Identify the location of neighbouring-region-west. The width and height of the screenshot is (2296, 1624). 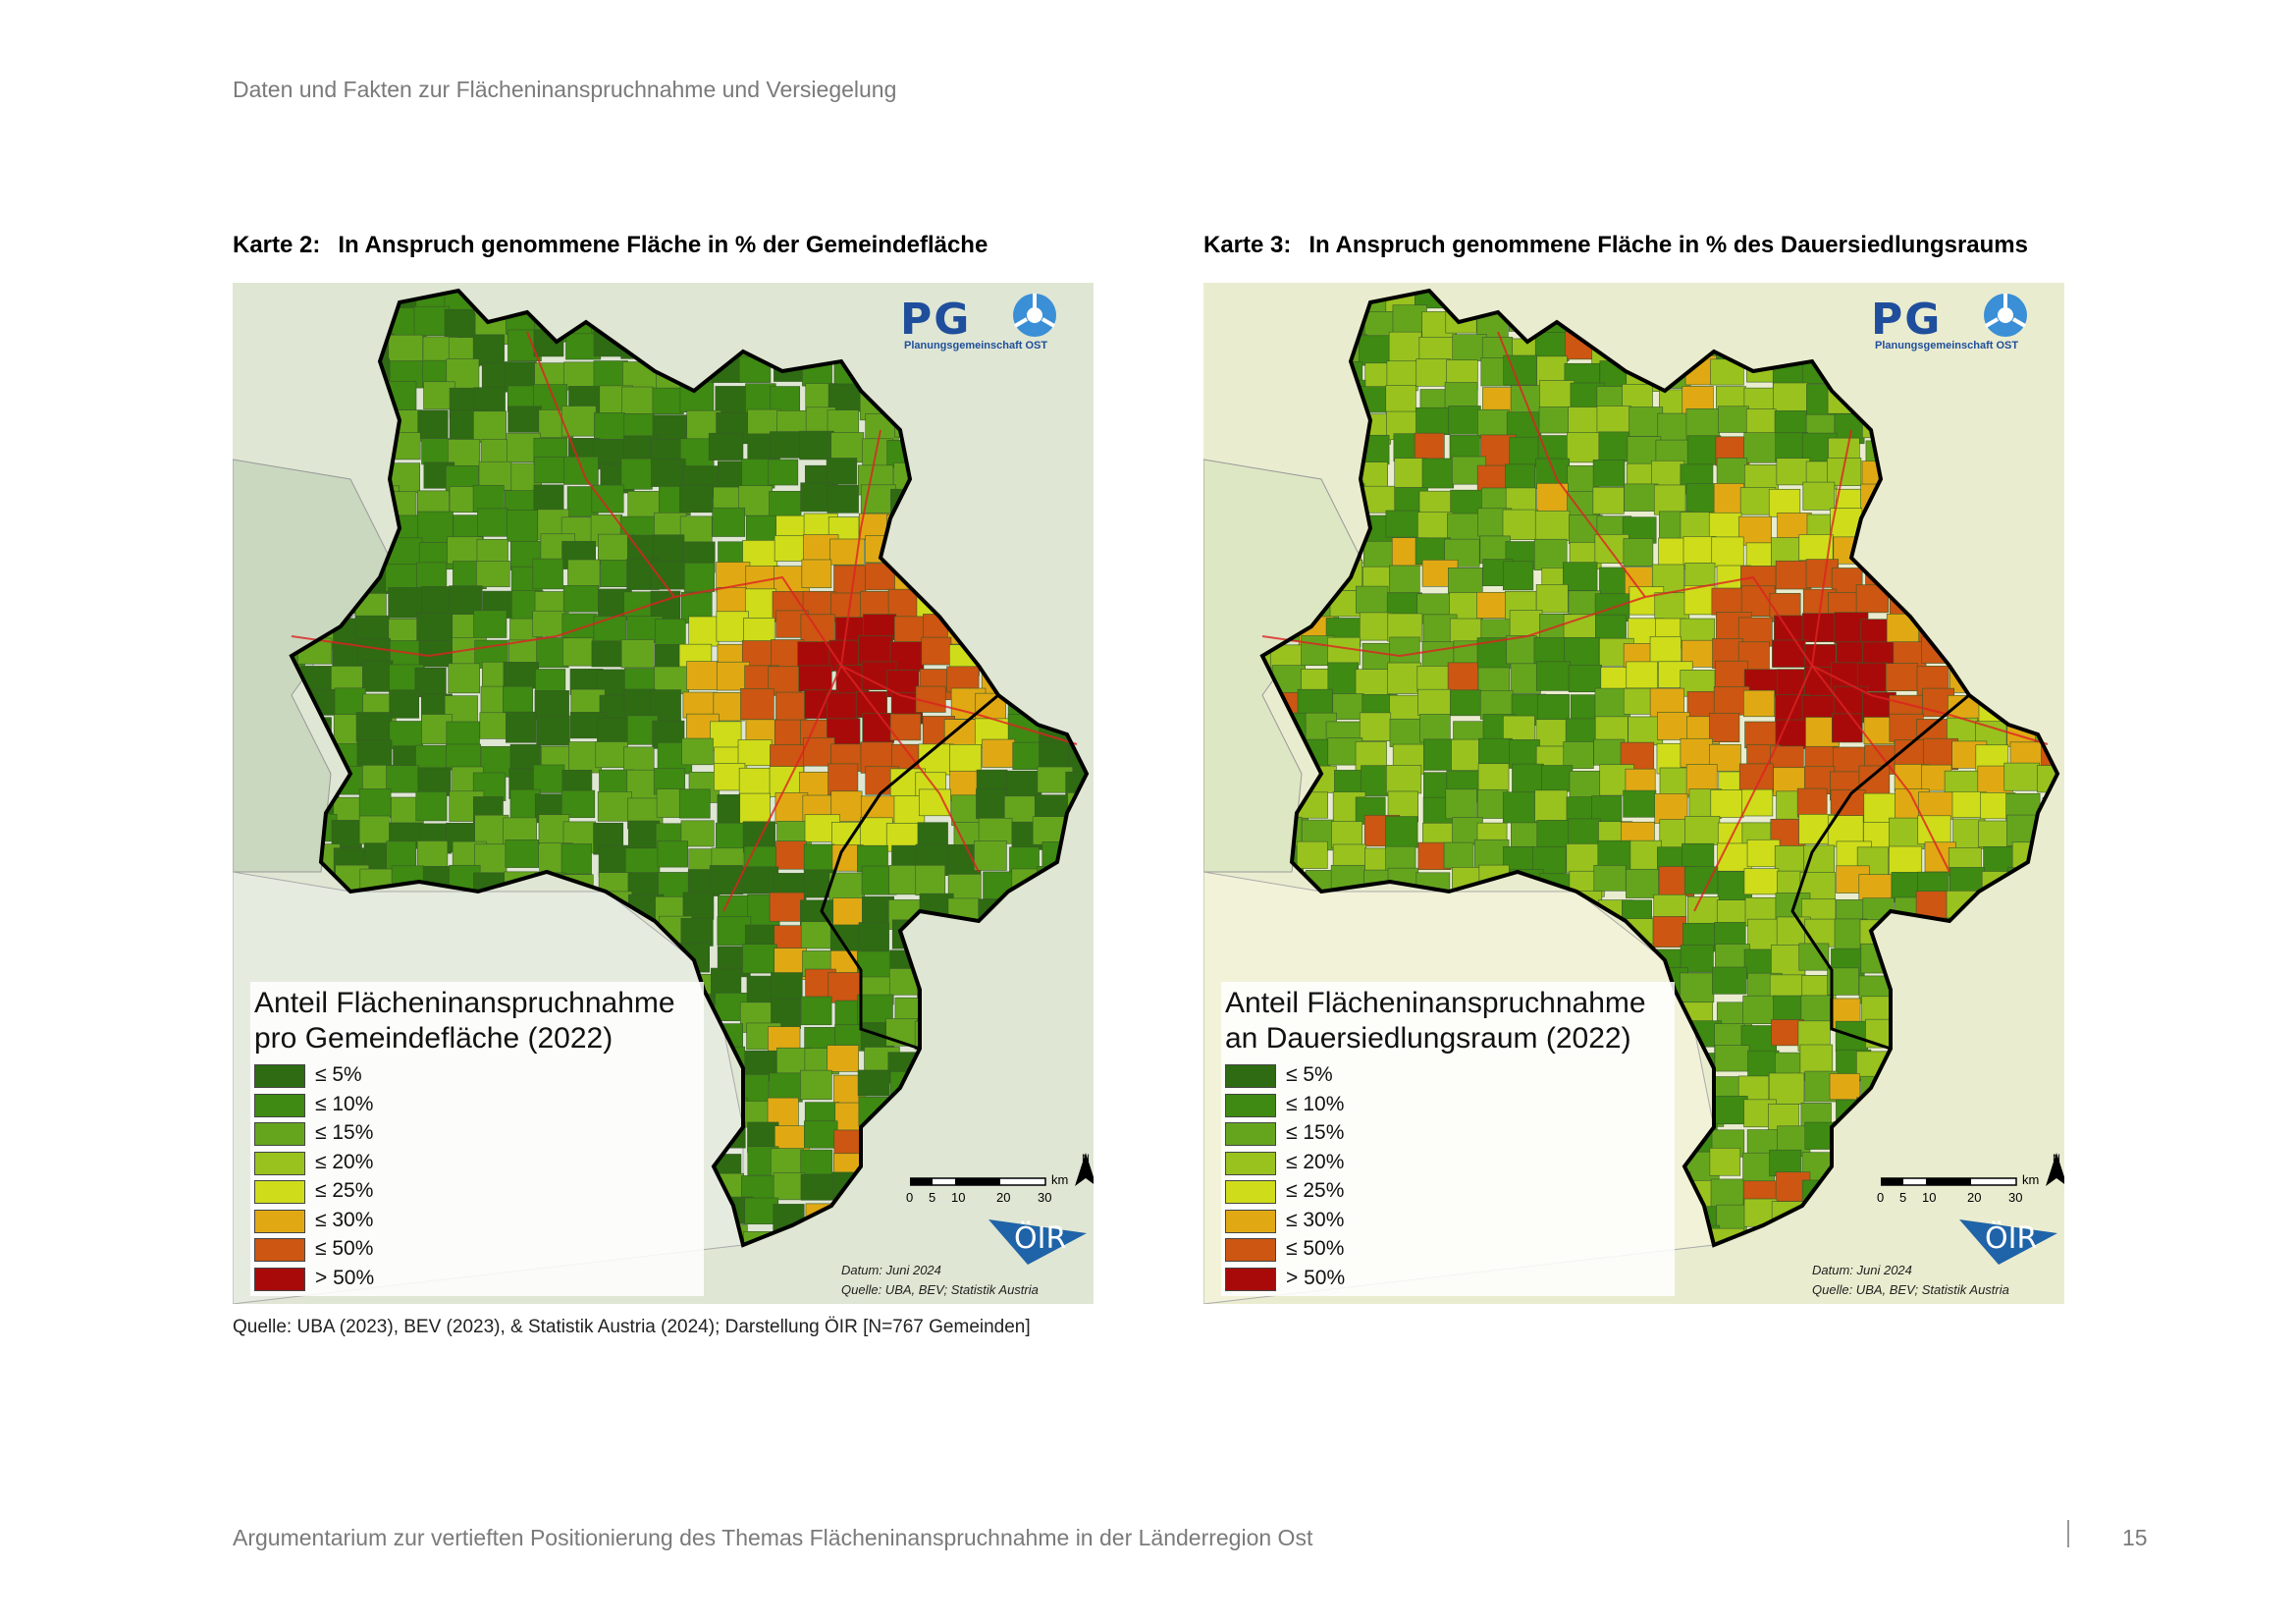
(1287, 666).